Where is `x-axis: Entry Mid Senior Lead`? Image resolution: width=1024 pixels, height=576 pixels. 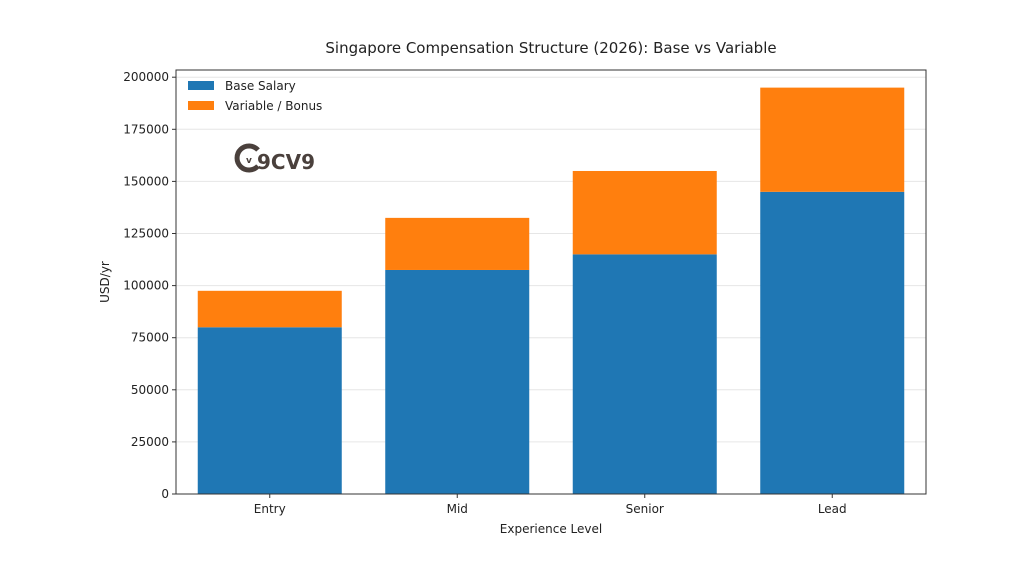
x-axis: Entry Mid Senior Lead is located at coordinates (550, 505).